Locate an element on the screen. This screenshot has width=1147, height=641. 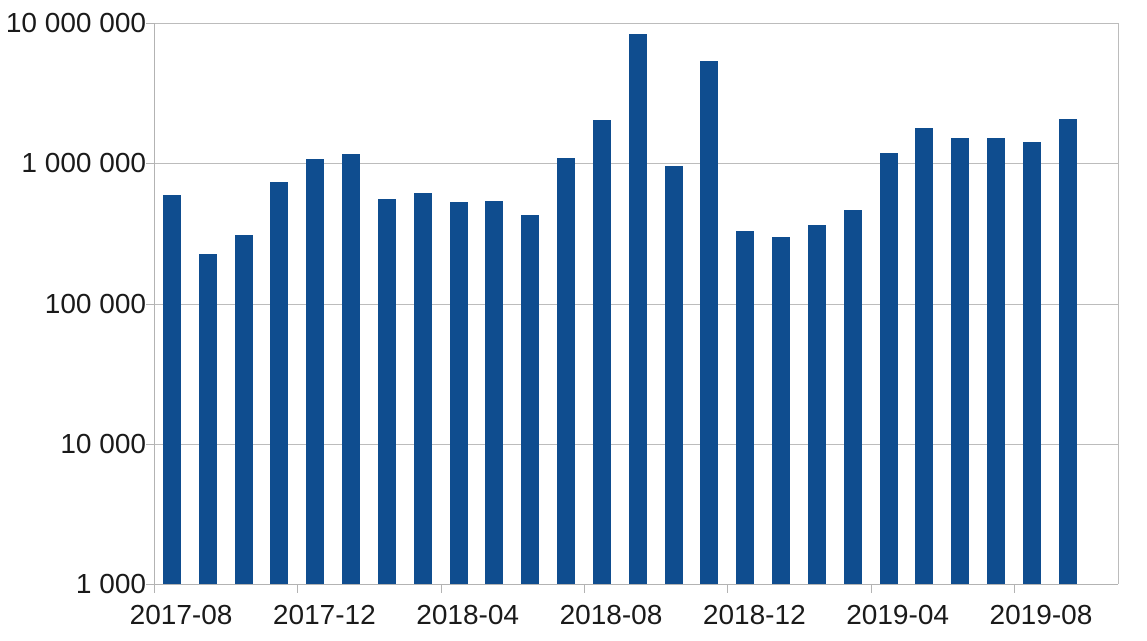
x-tick-label: 2019-08 is located at coordinates (1041, 614).